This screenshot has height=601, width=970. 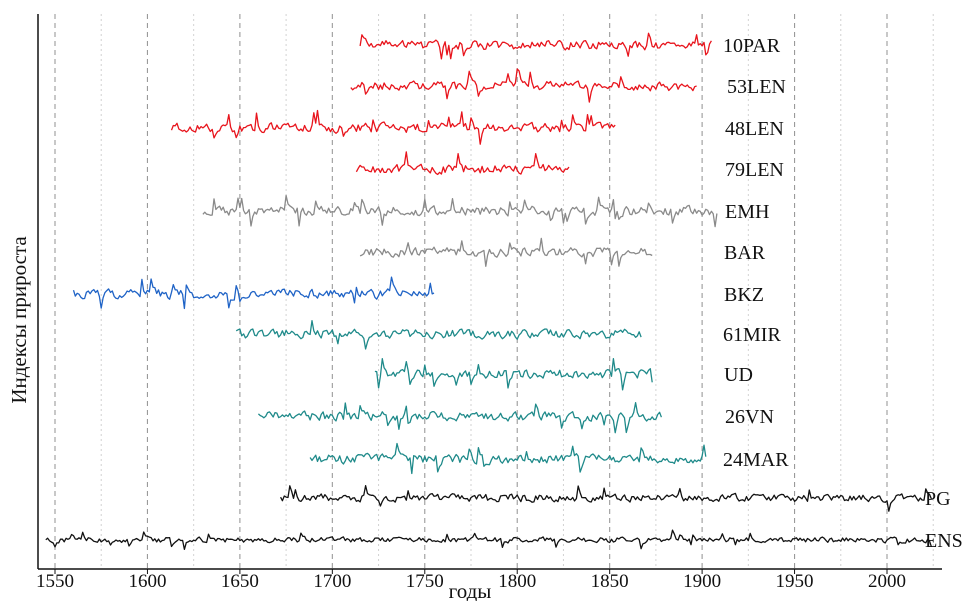 What do you see at coordinates (752, 46) in the screenshot?
I see `series-label-10par: 10PAR` at bounding box center [752, 46].